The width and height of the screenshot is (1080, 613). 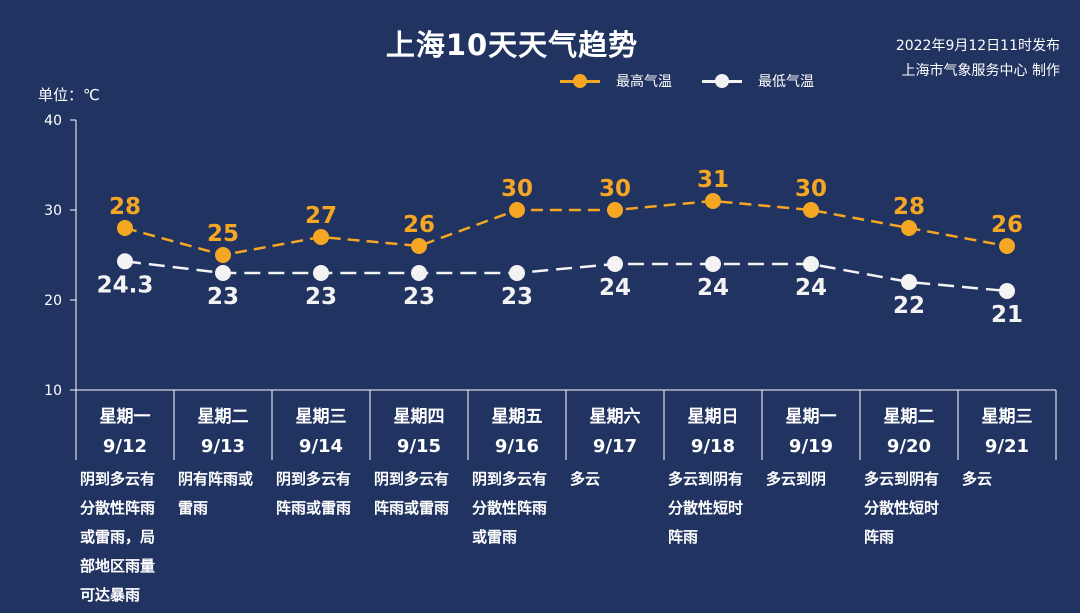 I want to click on legend-swatch-high, so click(x=580, y=81).